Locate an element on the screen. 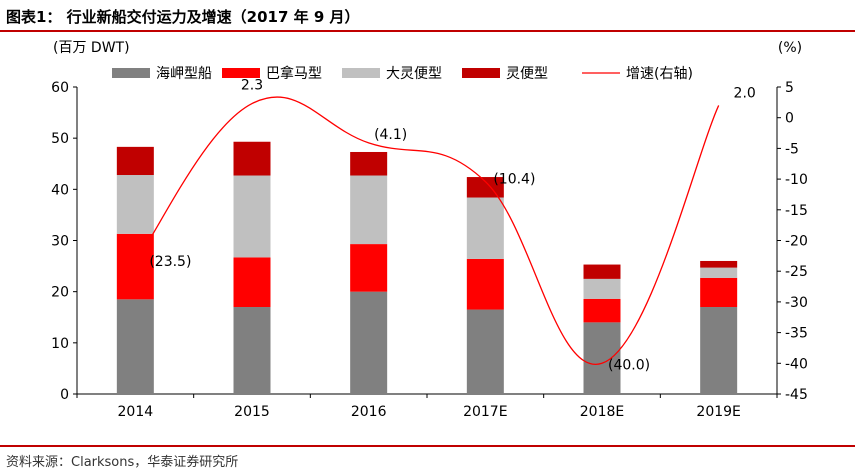 This screenshot has width=855, height=471. growth-label-2: (4.1) is located at coordinates (390, 135).